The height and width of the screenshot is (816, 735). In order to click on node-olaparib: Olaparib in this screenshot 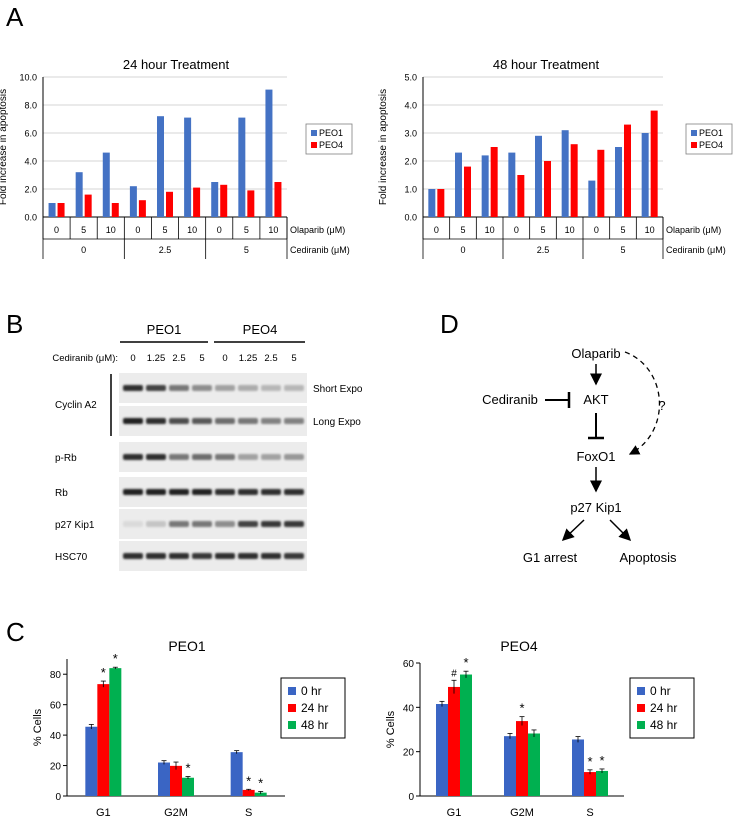, I will do `click(595, 353)`.